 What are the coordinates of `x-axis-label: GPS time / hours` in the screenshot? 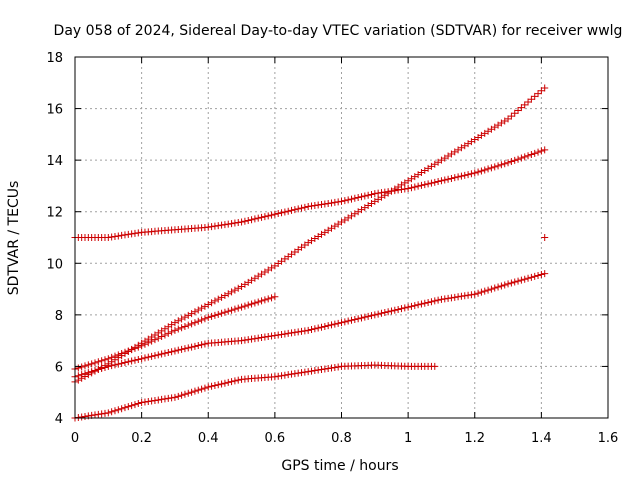 It's located at (339, 466).